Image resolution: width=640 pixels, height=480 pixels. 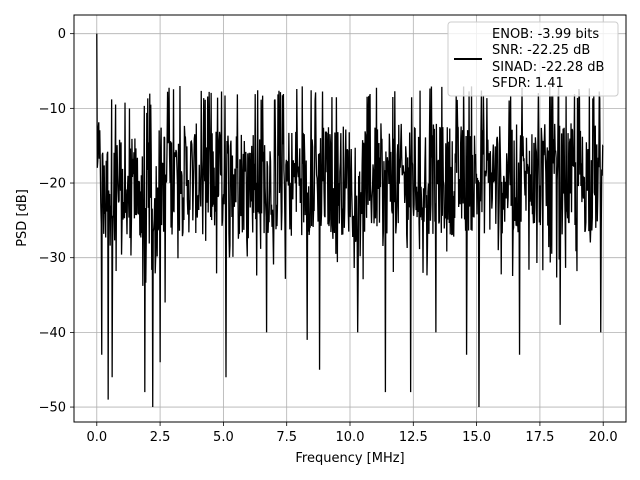 I want to click on x-ticks: 0.0 2.5 5.0 7.5 10.0 12.5 15.0 17.5 20.0, so click(x=352, y=433).